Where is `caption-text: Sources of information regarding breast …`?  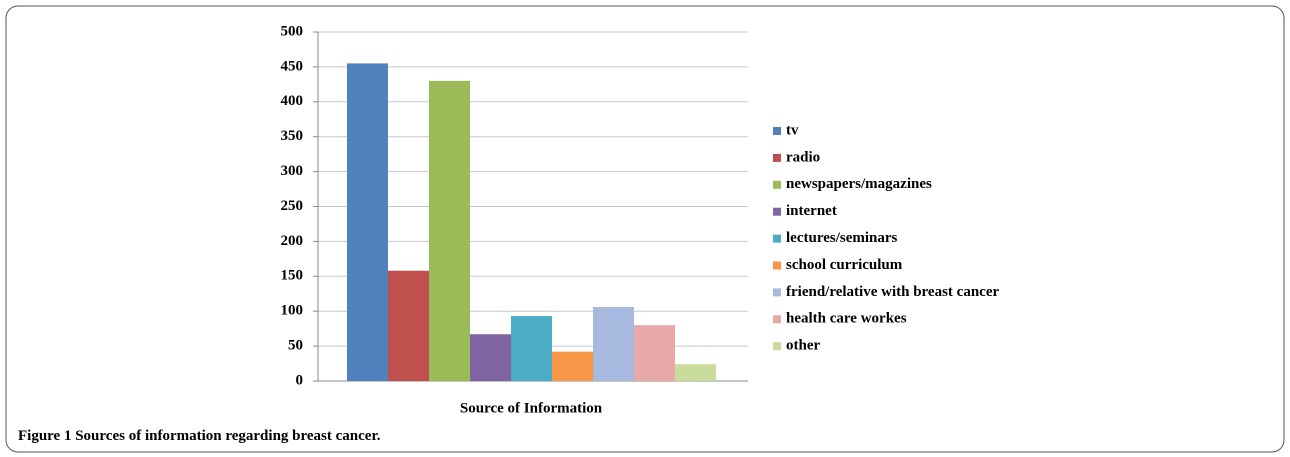
caption-text: Sources of information regarding breast … is located at coordinates (228, 436).